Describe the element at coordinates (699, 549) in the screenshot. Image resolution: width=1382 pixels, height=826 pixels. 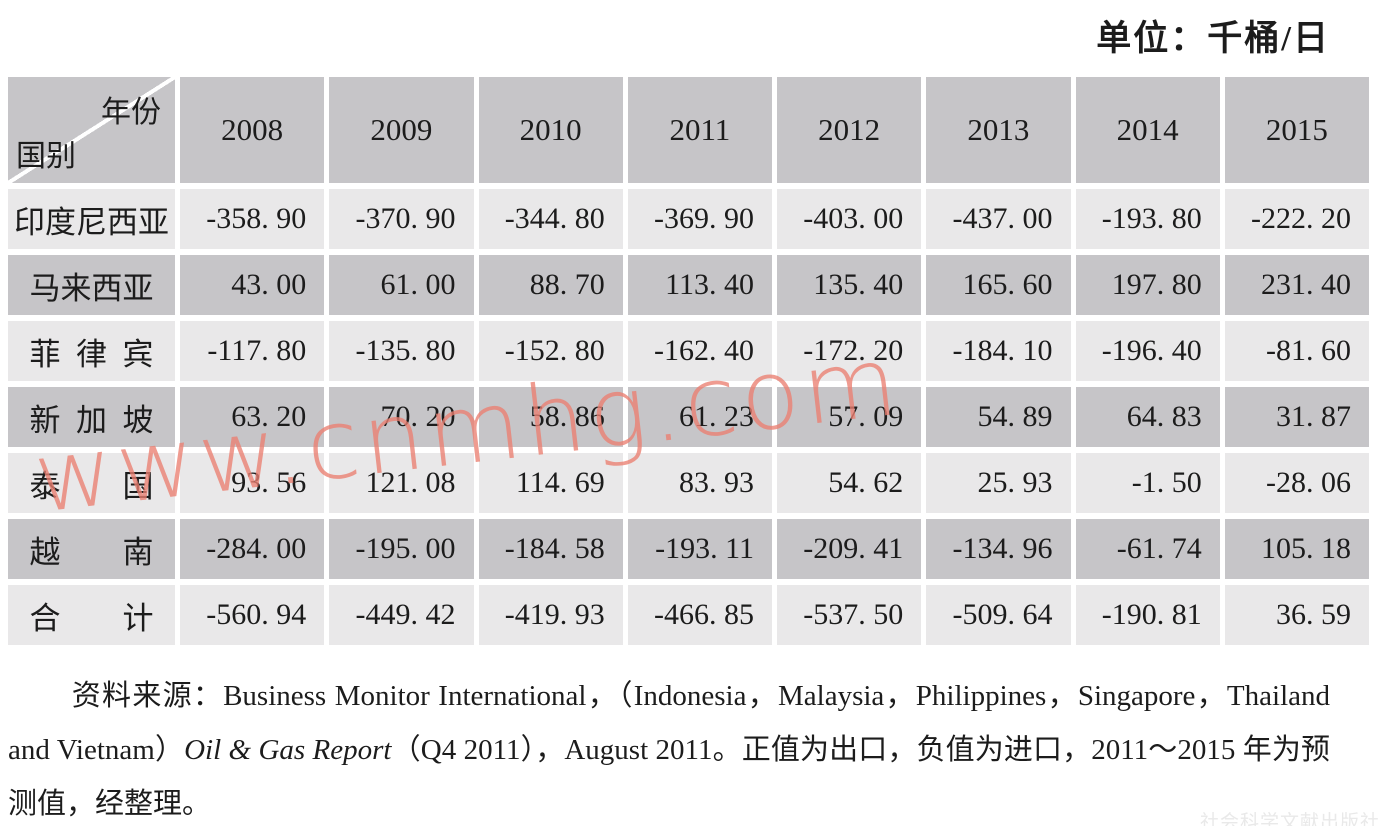
I see `value-cell: -193. 11` at that location.